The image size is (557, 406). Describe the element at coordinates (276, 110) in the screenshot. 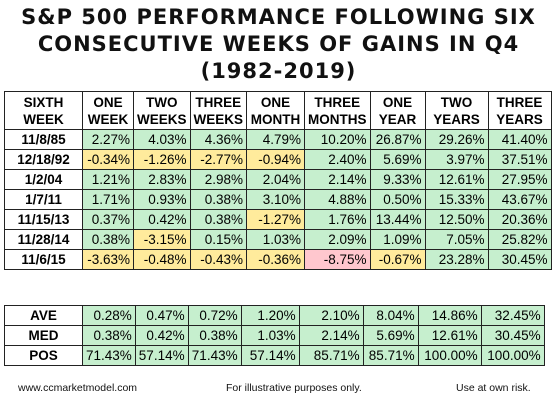

I see `column-header: ONE MONTH` at that location.